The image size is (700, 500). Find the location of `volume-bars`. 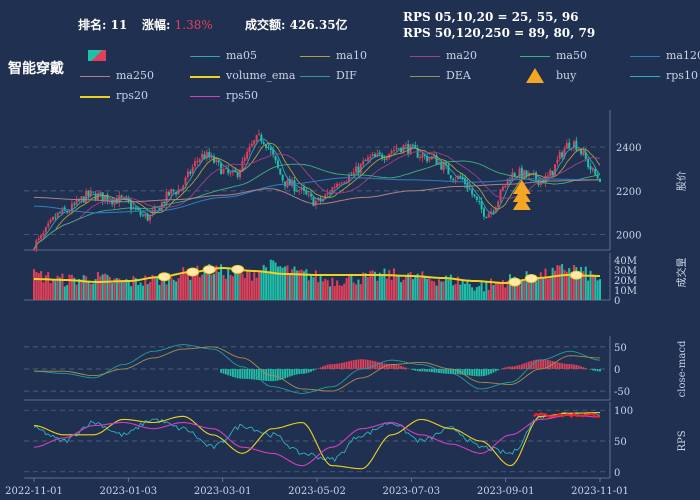

volume-bars is located at coordinates (317, 279).